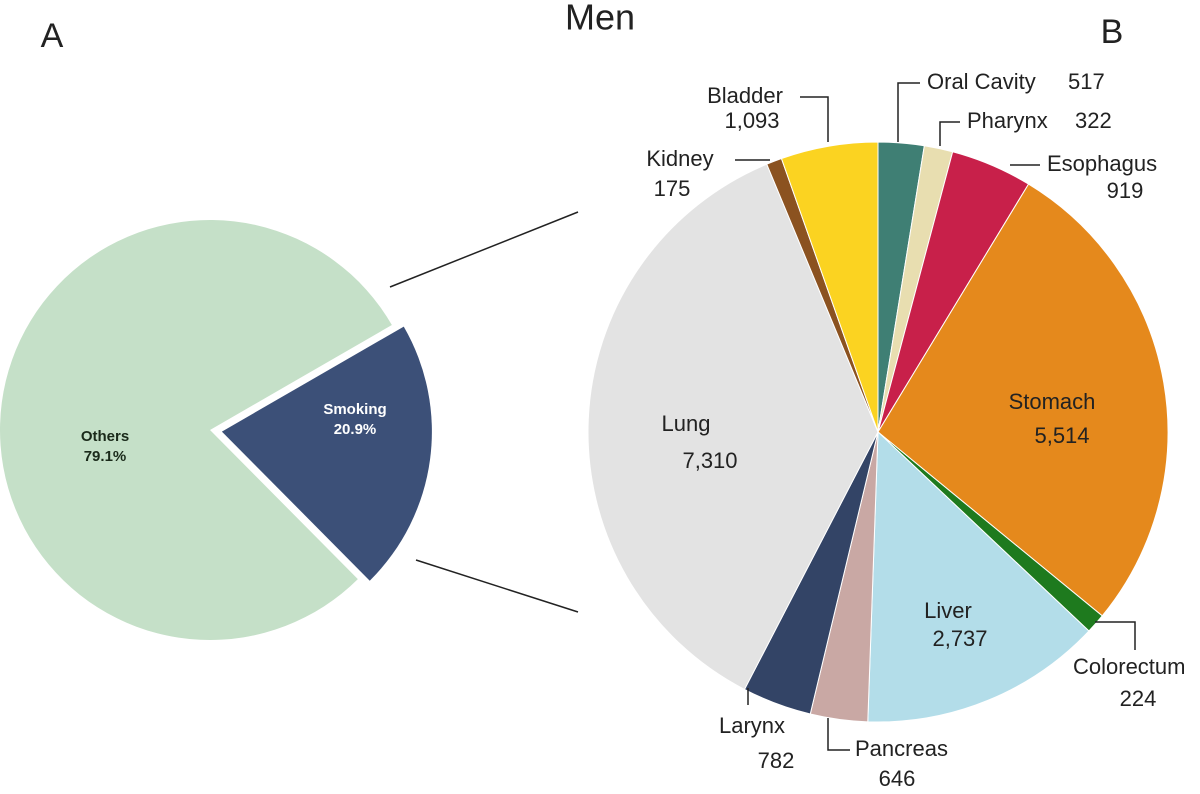 The image size is (1200, 794). Describe the element at coordinates (1061, 435) in the screenshot. I see `value-label: 5,514` at that location.